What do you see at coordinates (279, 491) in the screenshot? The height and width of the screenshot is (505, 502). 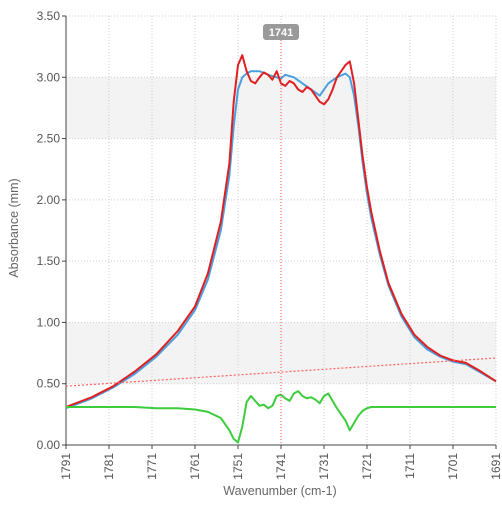 I see `x-axis-title: Wavenumber (cm-1)` at bounding box center [279, 491].